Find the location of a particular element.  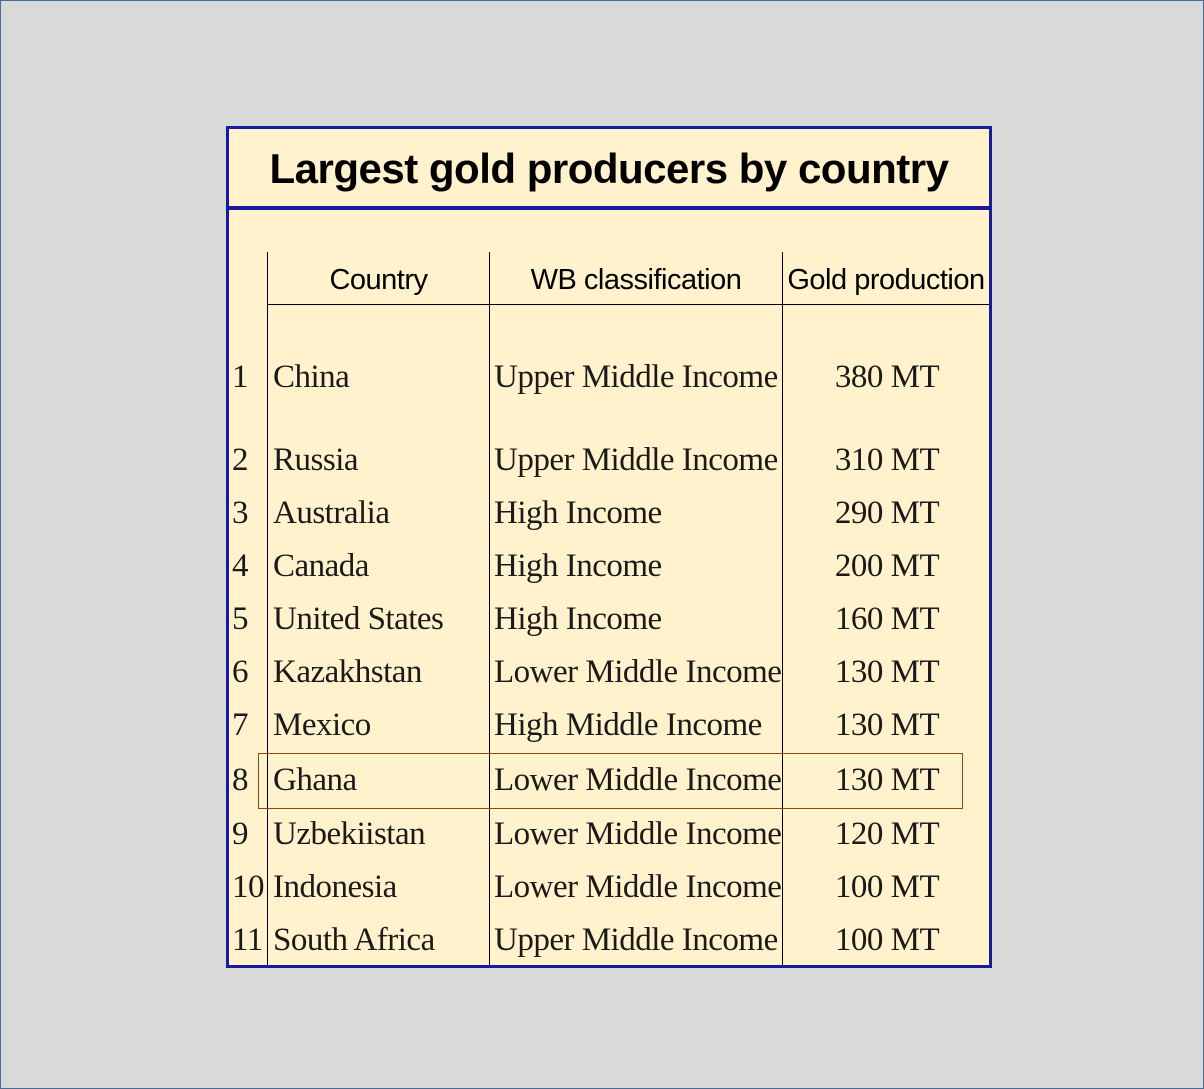

column-divider-classification is located at coordinates (782, 608).